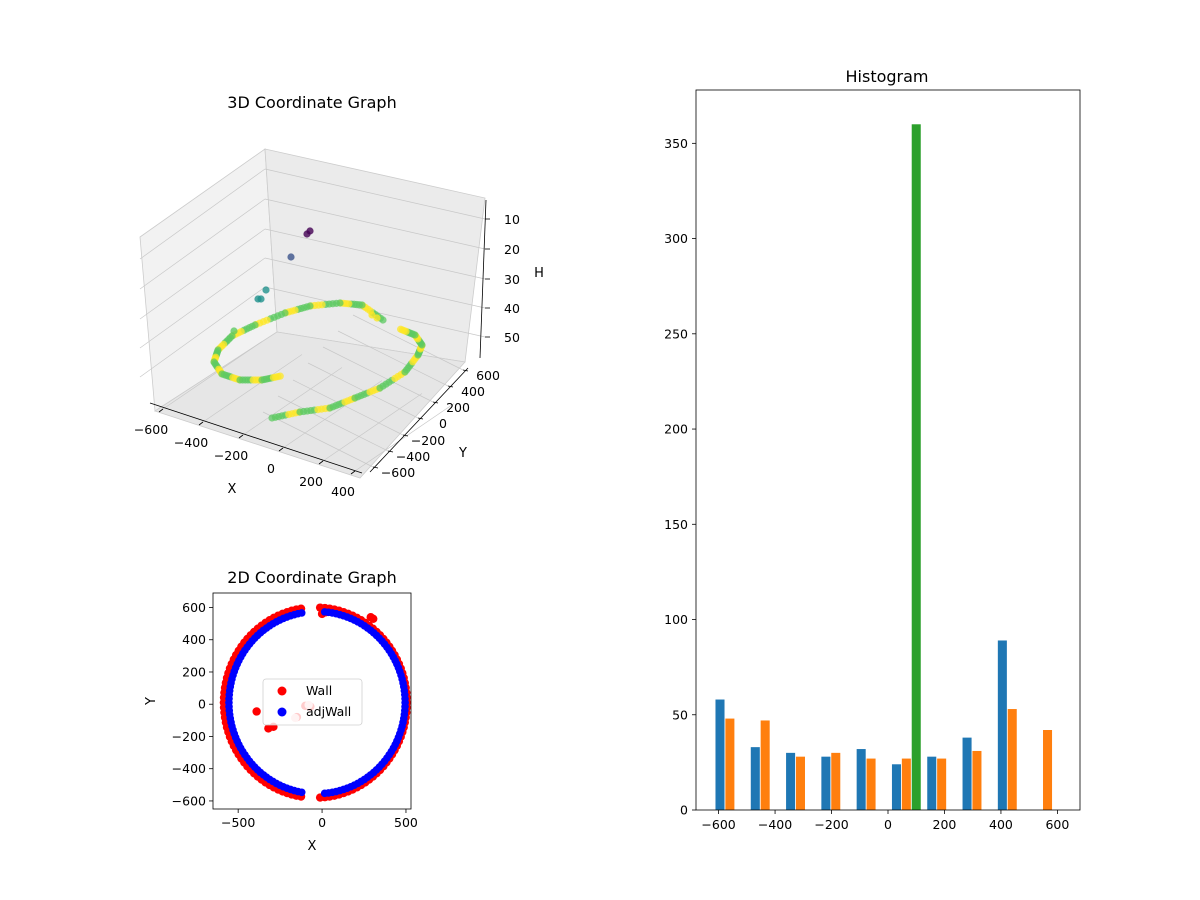 The width and height of the screenshot is (1200, 900). What do you see at coordinates (512, 337) in the screenshot?
I see `z-tick-label-3d: 50` at bounding box center [512, 337].